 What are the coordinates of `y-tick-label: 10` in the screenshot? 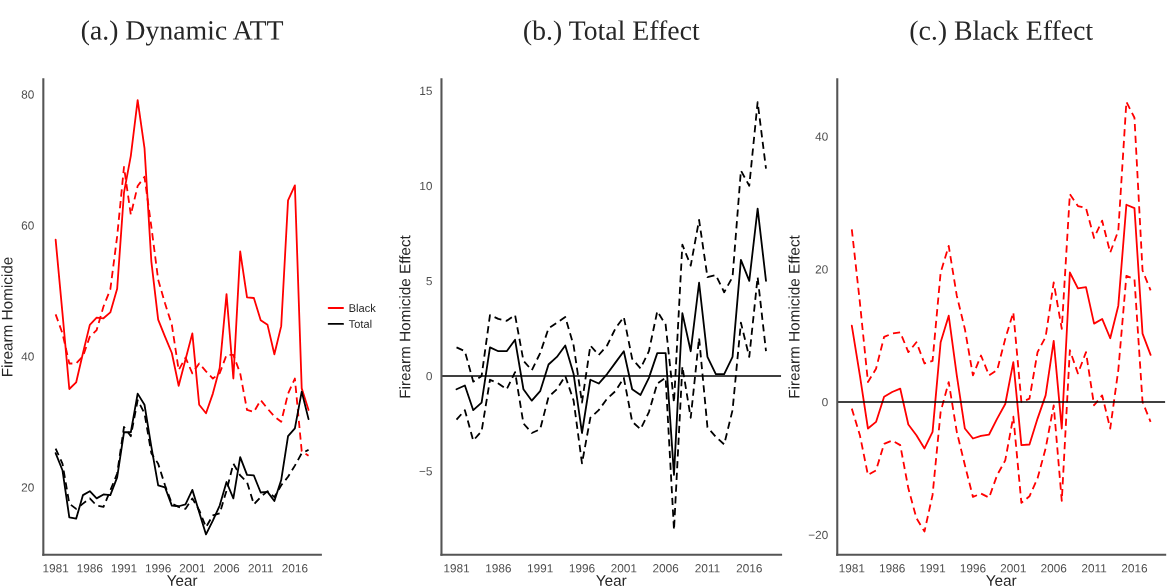 It's located at (426, 186).